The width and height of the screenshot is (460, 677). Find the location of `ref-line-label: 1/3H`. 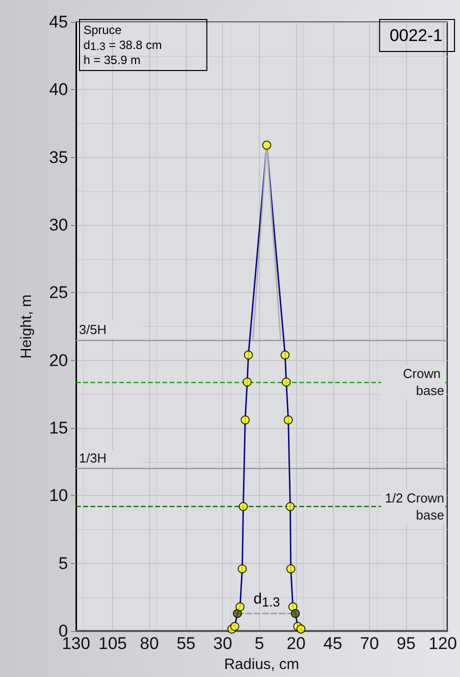

ref-line-label: 1/3H is located at coordinates (92, 458).